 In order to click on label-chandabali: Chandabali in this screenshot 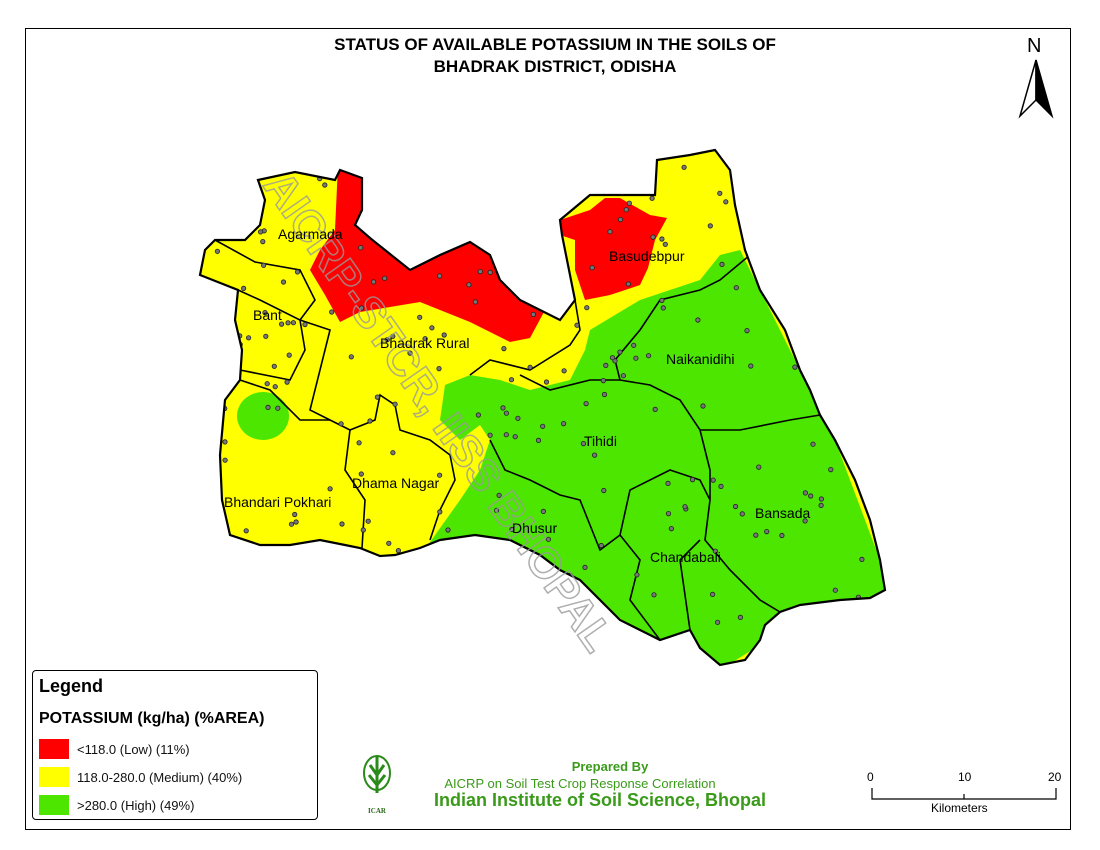, I will do `click(685, 557)`.